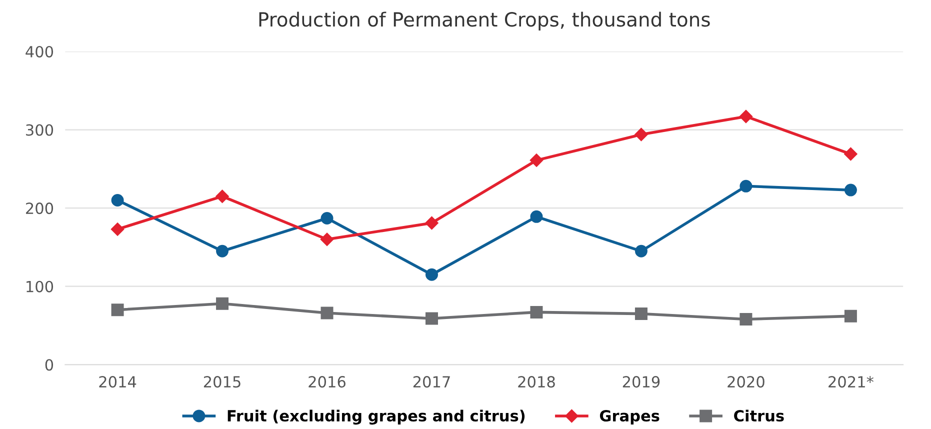  I want to click on x-tick-label: 2016, so click(327, 382).